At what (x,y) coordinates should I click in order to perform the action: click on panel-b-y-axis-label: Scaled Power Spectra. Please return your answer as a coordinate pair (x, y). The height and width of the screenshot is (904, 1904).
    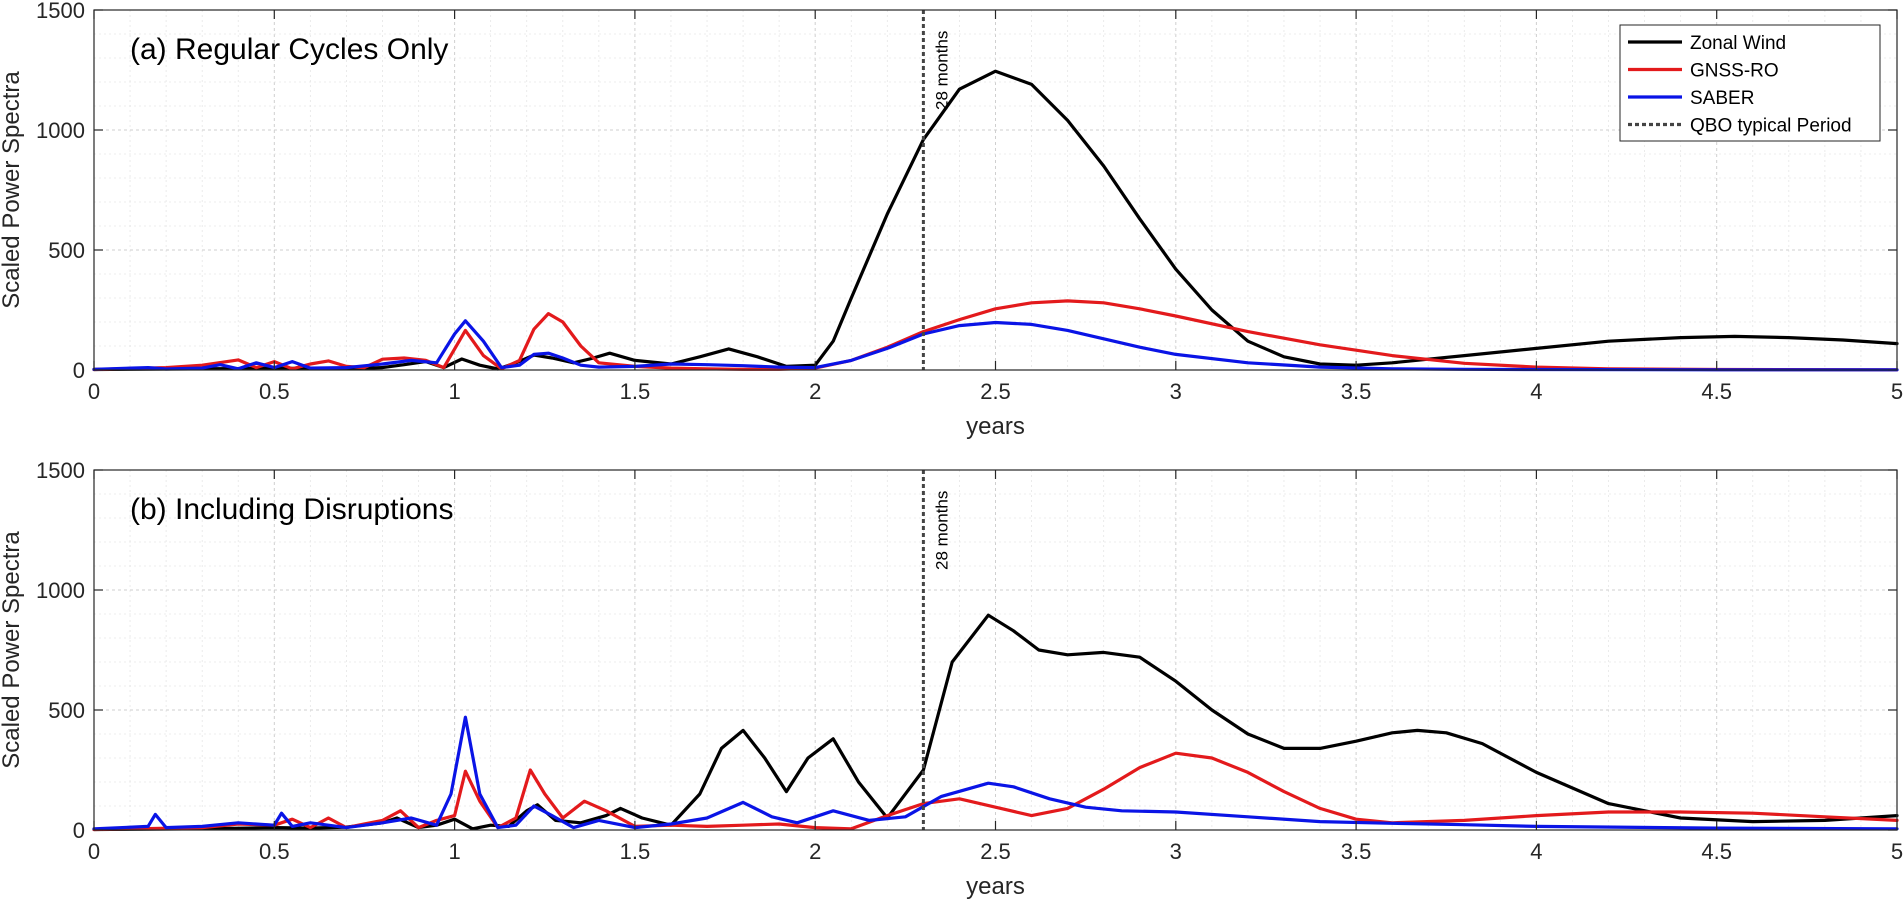
    Looking at the image, I should click on (12, 650).